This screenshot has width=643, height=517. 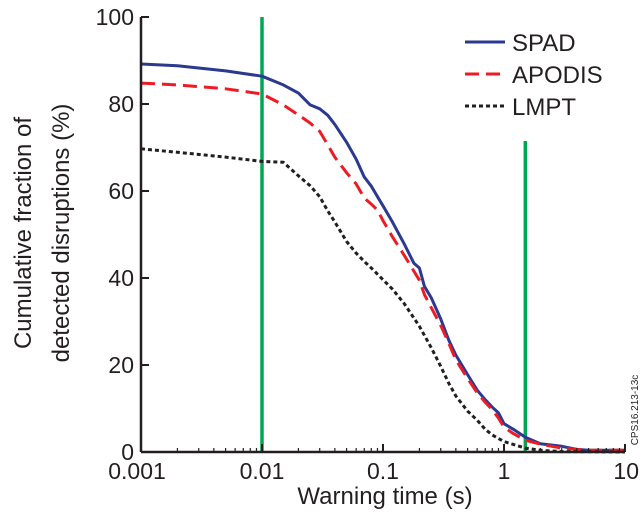 I want to click on y-tick-label: 100, so click(x=115, y=17).